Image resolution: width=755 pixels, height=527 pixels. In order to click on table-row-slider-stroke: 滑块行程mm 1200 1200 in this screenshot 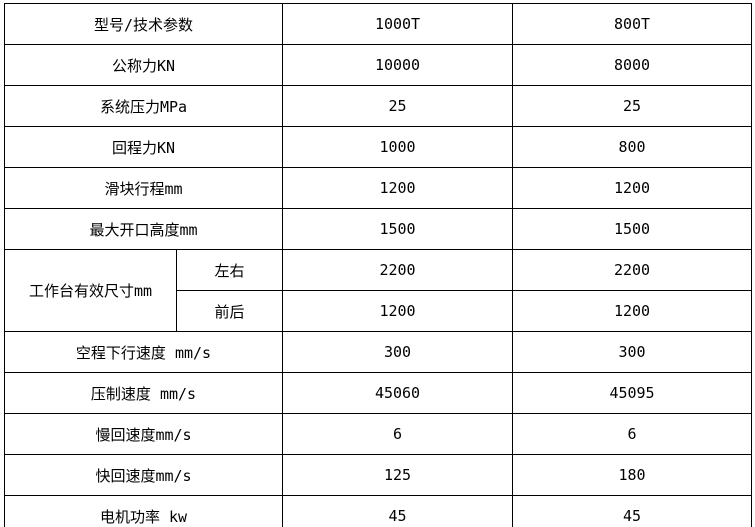, I will do `click(378, 188)`.